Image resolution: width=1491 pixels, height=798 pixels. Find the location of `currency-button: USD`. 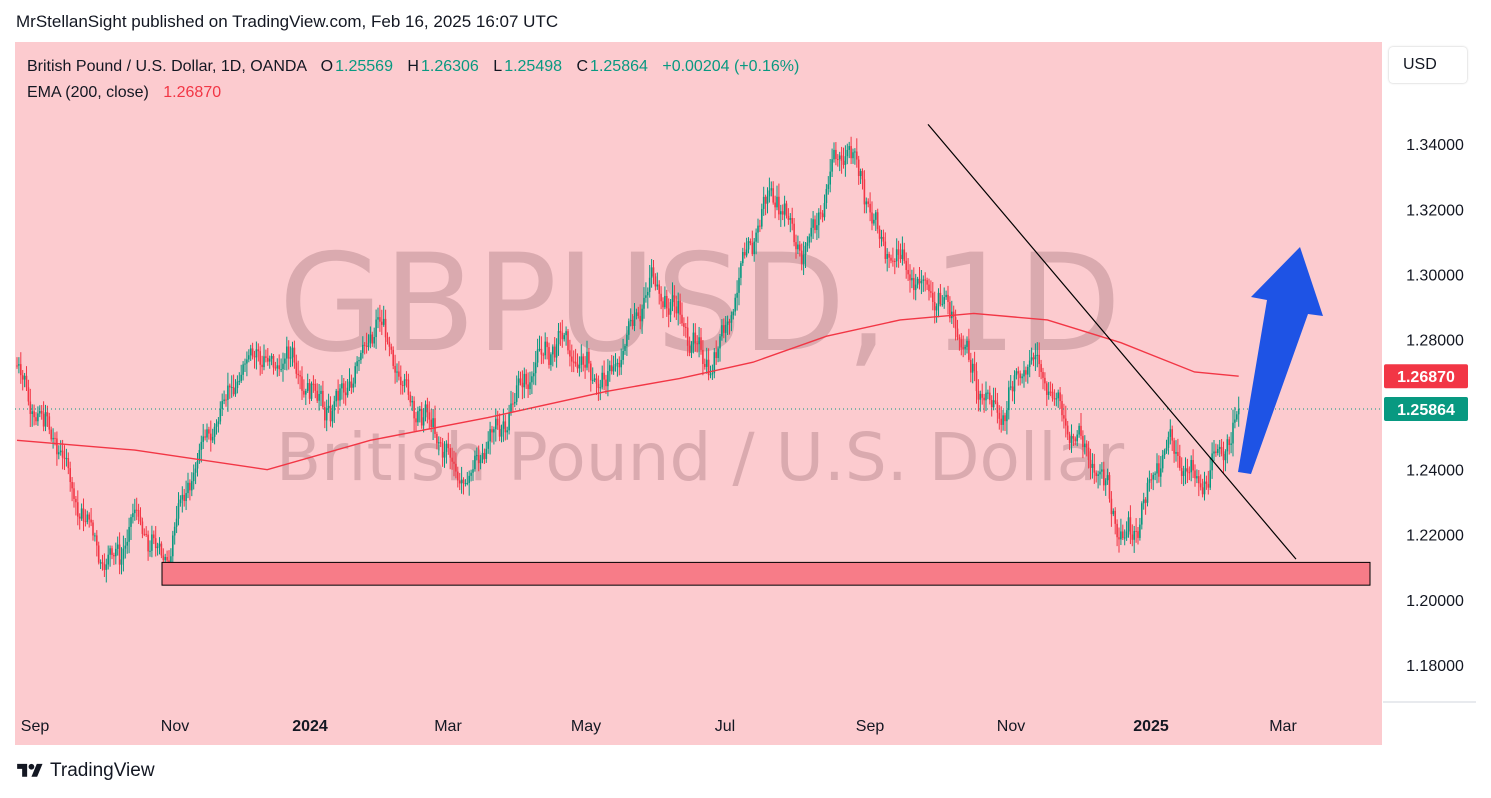

currency-button: USD is located at coordinates (1428, 65).